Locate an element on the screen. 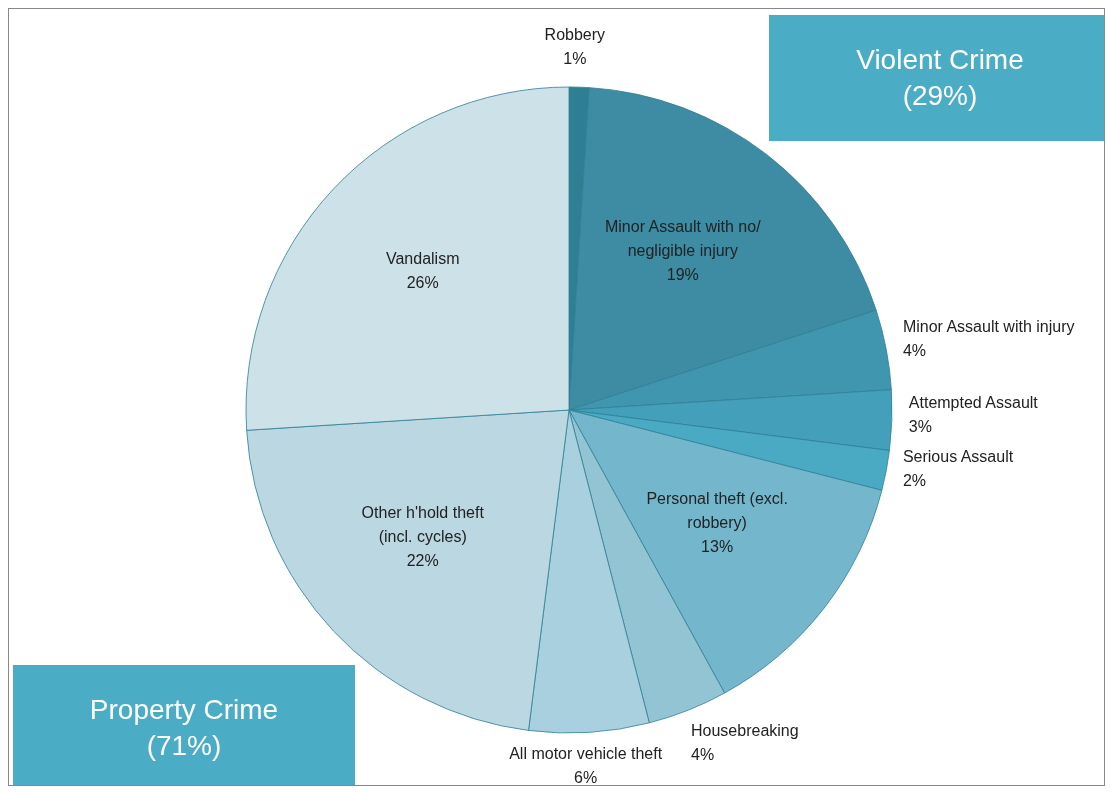 This screenshot has height=792, width=1111. slice-label: Vandalism is located at coordinates (422, 259).